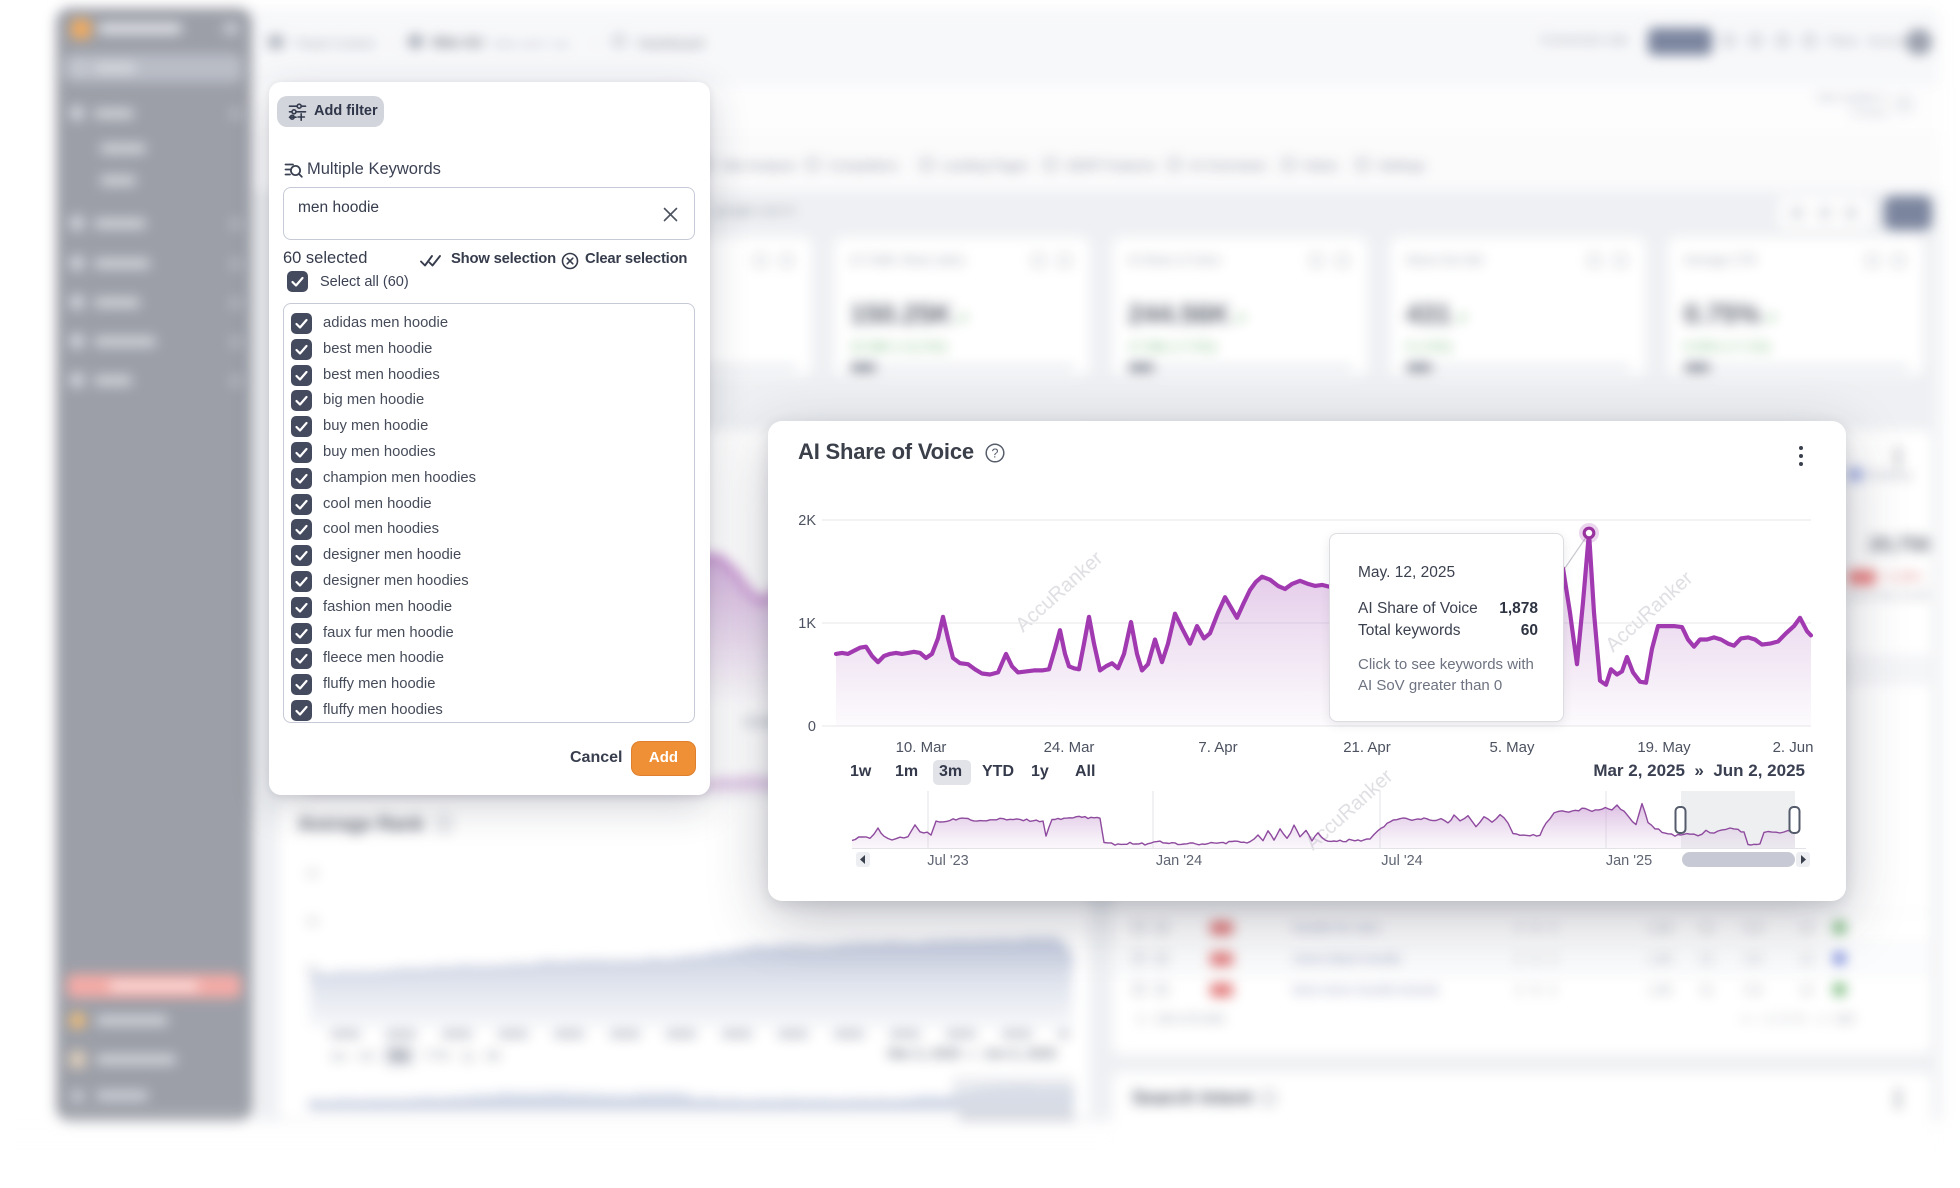  What do you see at coordinates (807, 624) in the screenshot?
I see `svg-text: 1K` at bounding box center [807, 624].